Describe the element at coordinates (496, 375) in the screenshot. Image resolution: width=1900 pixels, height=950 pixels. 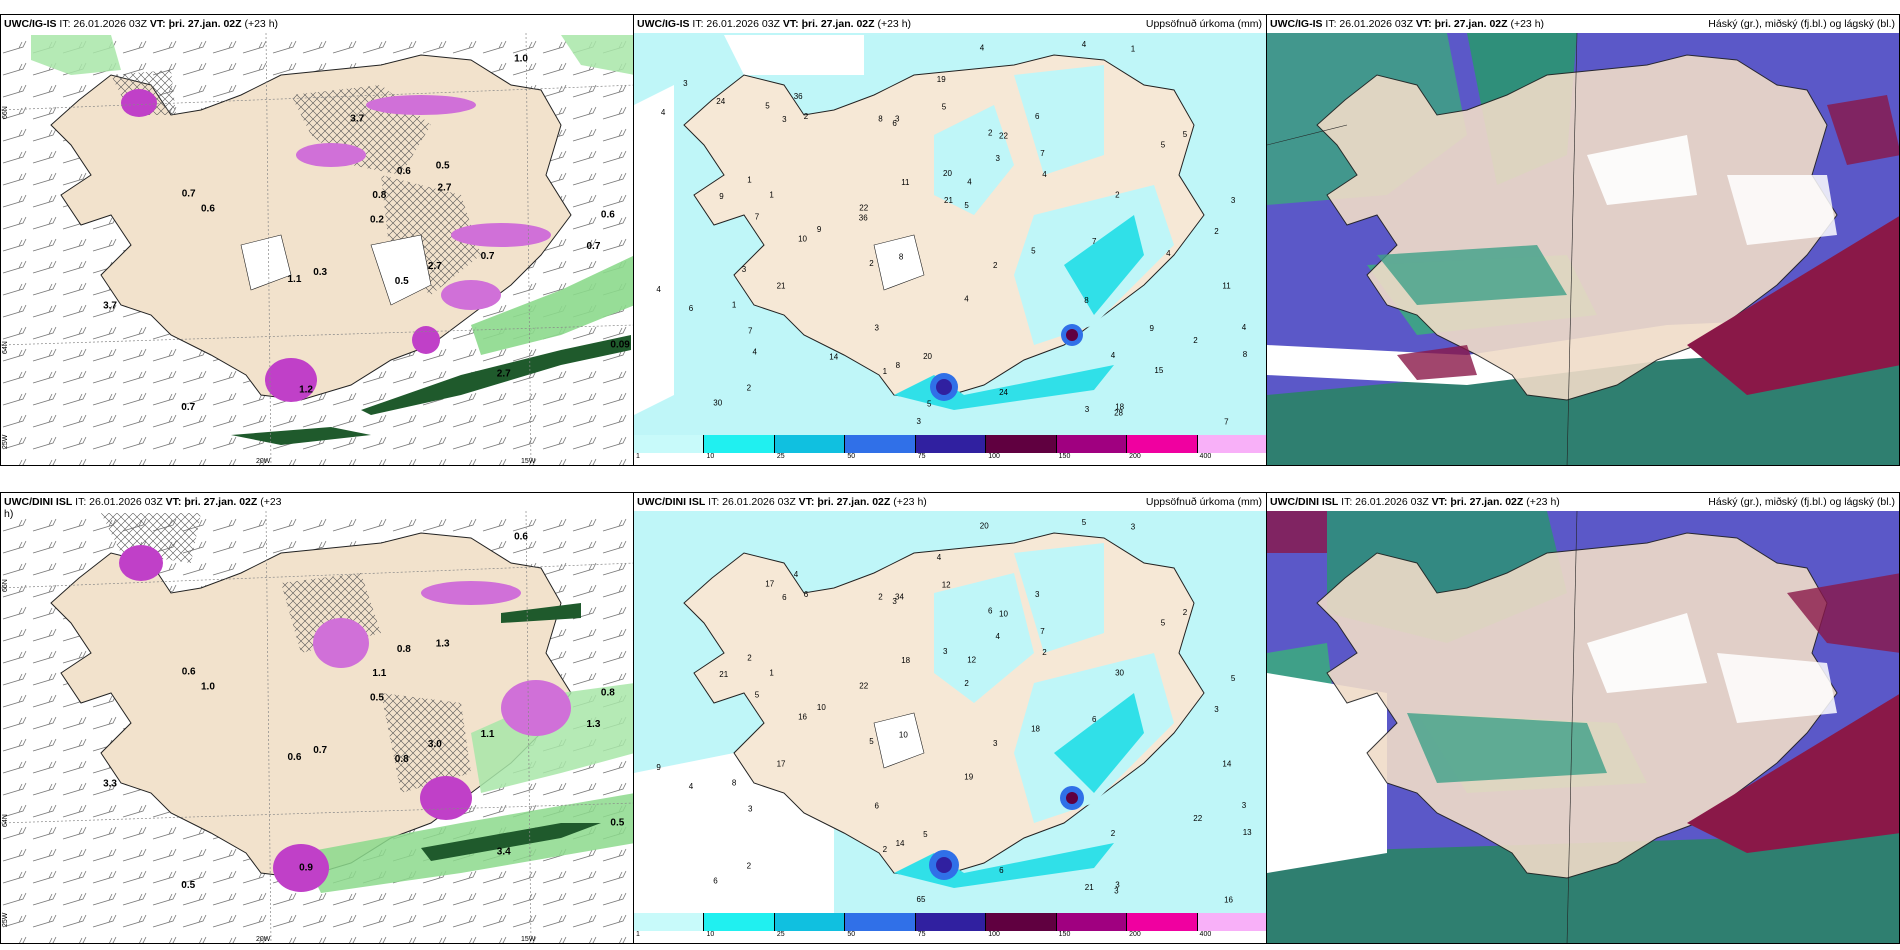
I see `precip-dark-green` at that location.